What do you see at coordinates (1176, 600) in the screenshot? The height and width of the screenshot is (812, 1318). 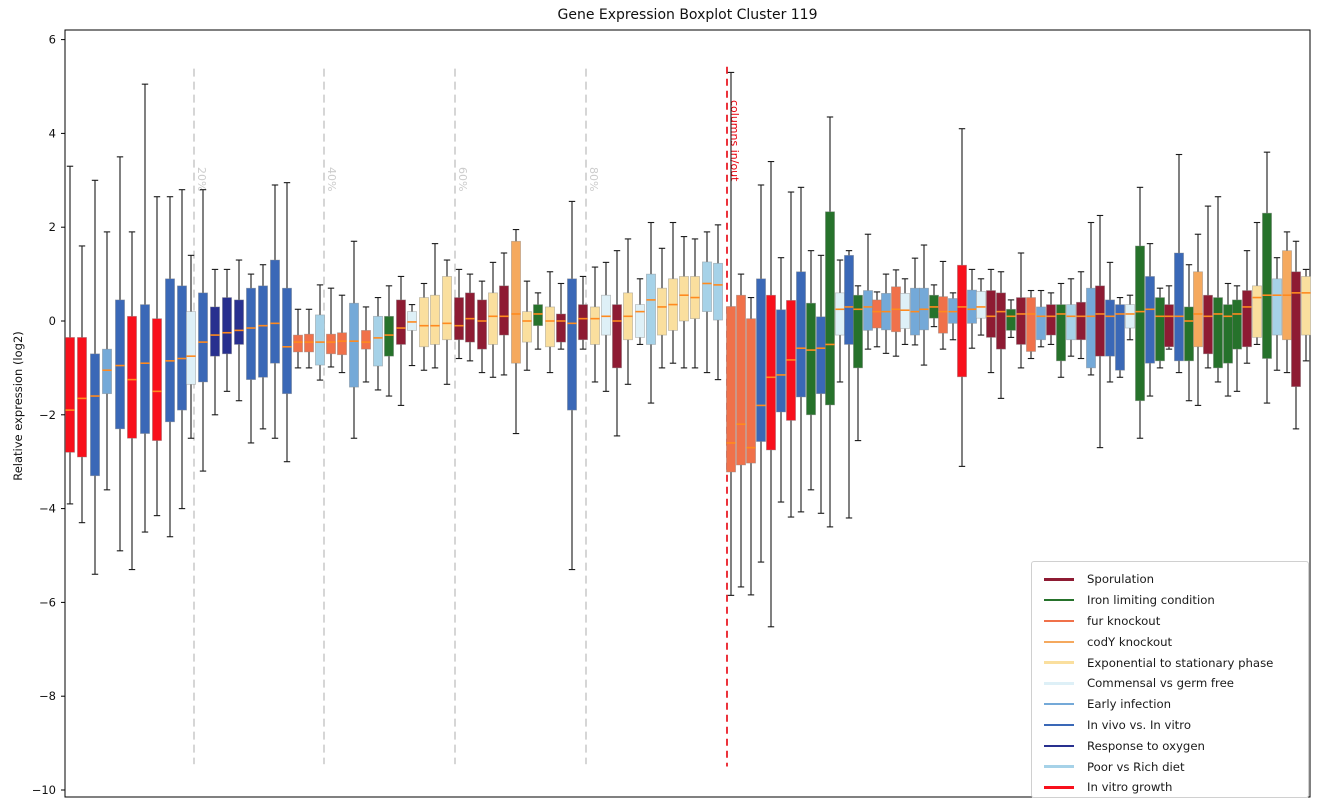 I see `legend-item: Iron limiting condition` at bounding box center [1176, 600].